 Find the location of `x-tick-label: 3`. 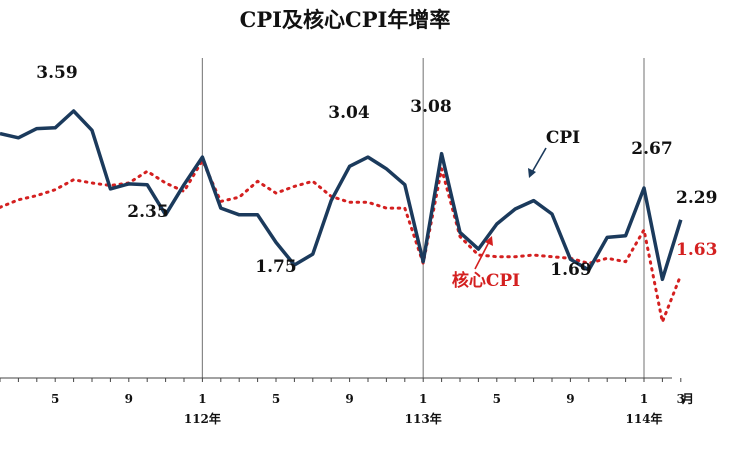

x-tick-label: 3 is located at coordinates (681, 399).